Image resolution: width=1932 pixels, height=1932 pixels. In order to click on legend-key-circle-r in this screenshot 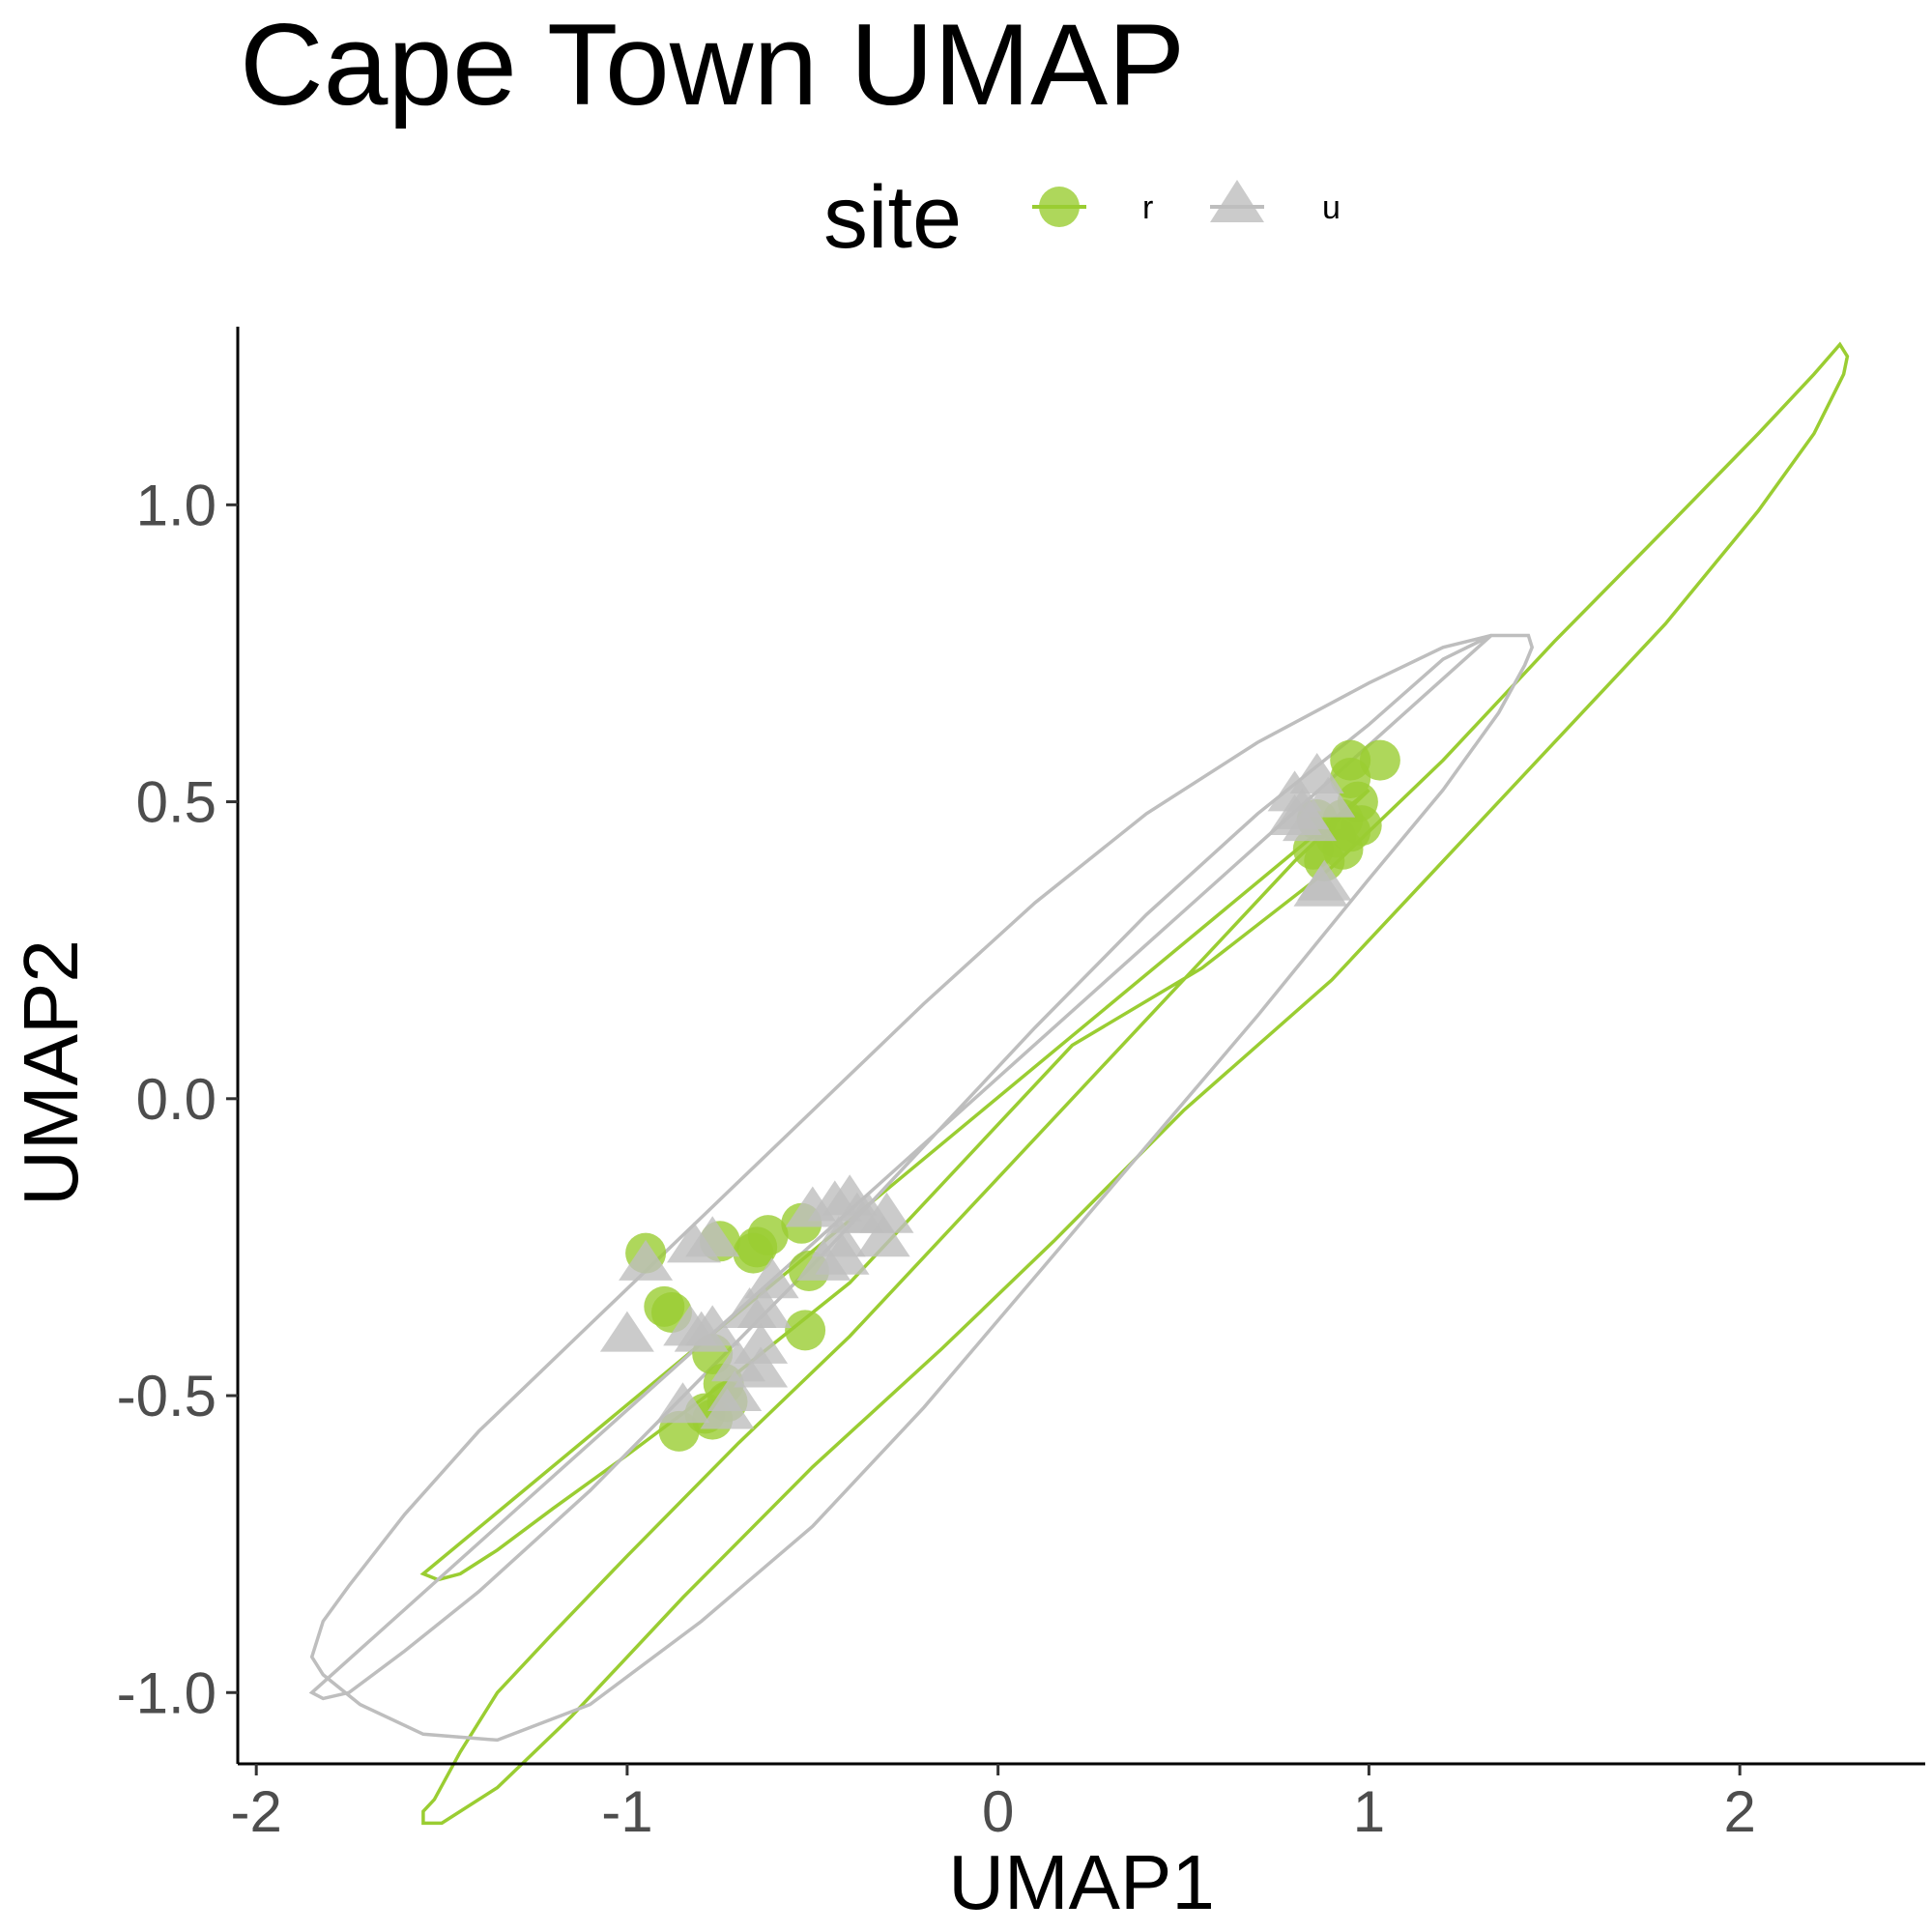, I will do `click(1059, 207)`.